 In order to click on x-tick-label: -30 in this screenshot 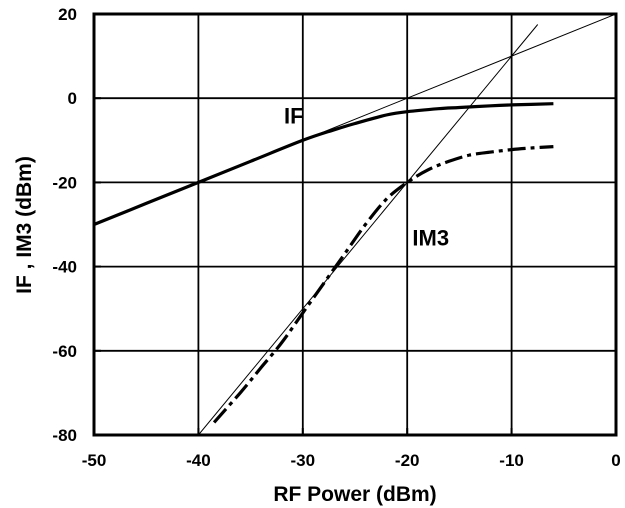, I will do `click(303, 460)`.